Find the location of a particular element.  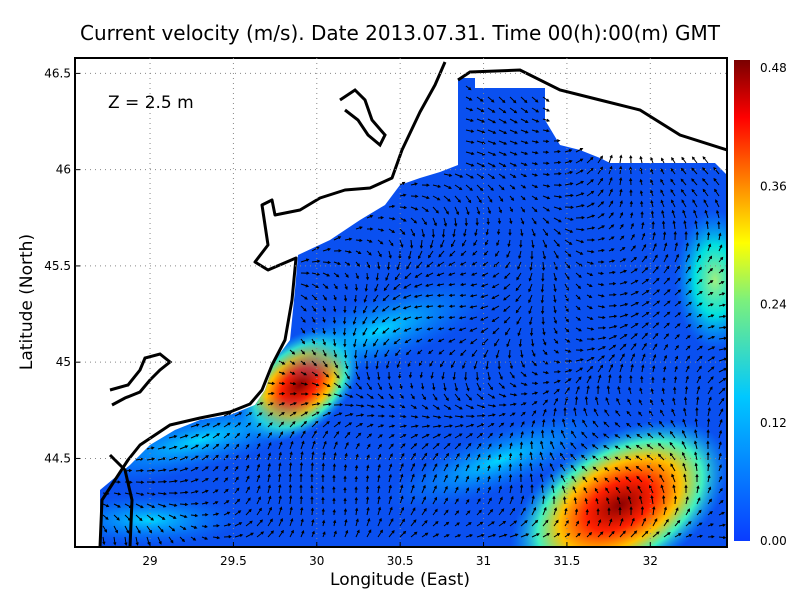

y-tick-label: 44.5 is located at coordinates (57, 458).